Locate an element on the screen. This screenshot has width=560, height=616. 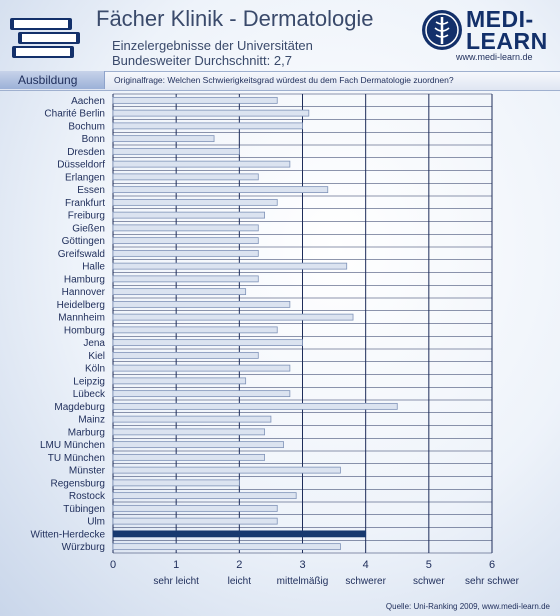
category-label: Rostock is located at coordinates (87, 496).